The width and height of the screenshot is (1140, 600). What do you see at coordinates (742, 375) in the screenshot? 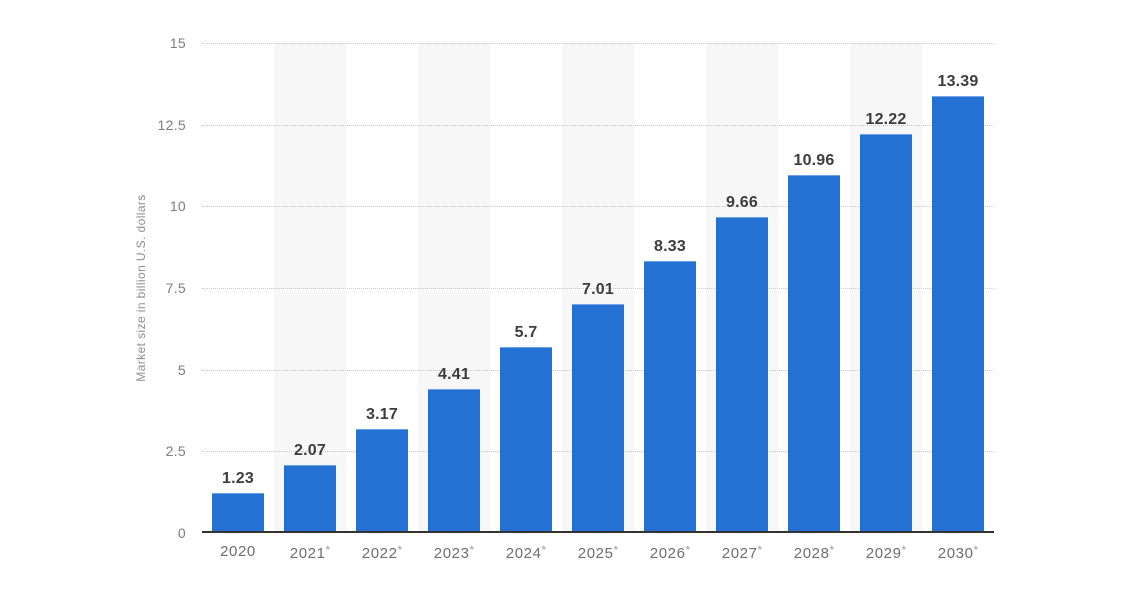
I see `bar-2027` at bounding box center [742, 375].